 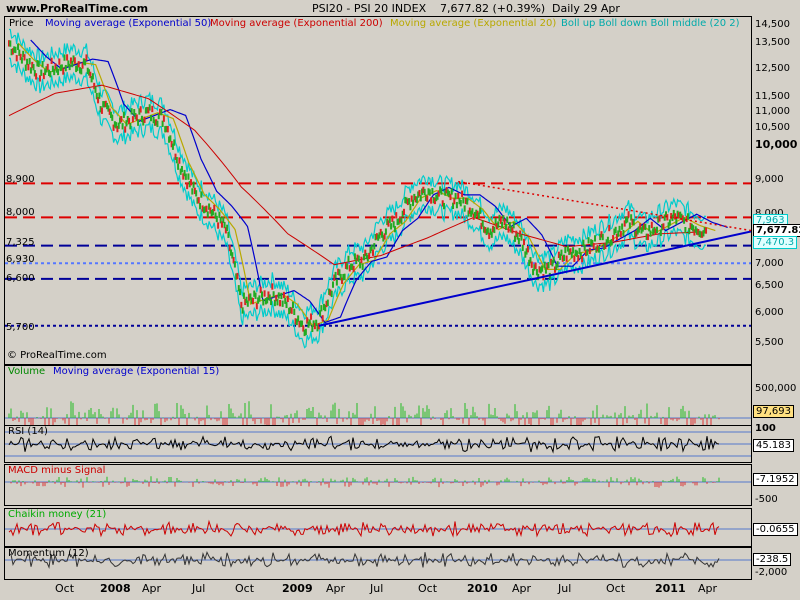 What do you see at coordinates (378, 485) in the screenshot?
I see `macd-panel: MACD minus Signal` at bounding box center [378, 485].